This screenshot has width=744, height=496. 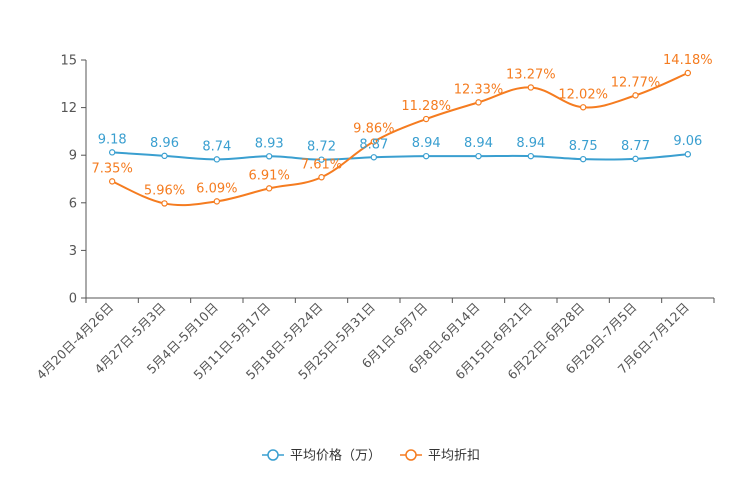 What do you see at coordinates (216, 188) in the screenshot?
I see `data-label: 6.09%` at bounding box center [216, 188].